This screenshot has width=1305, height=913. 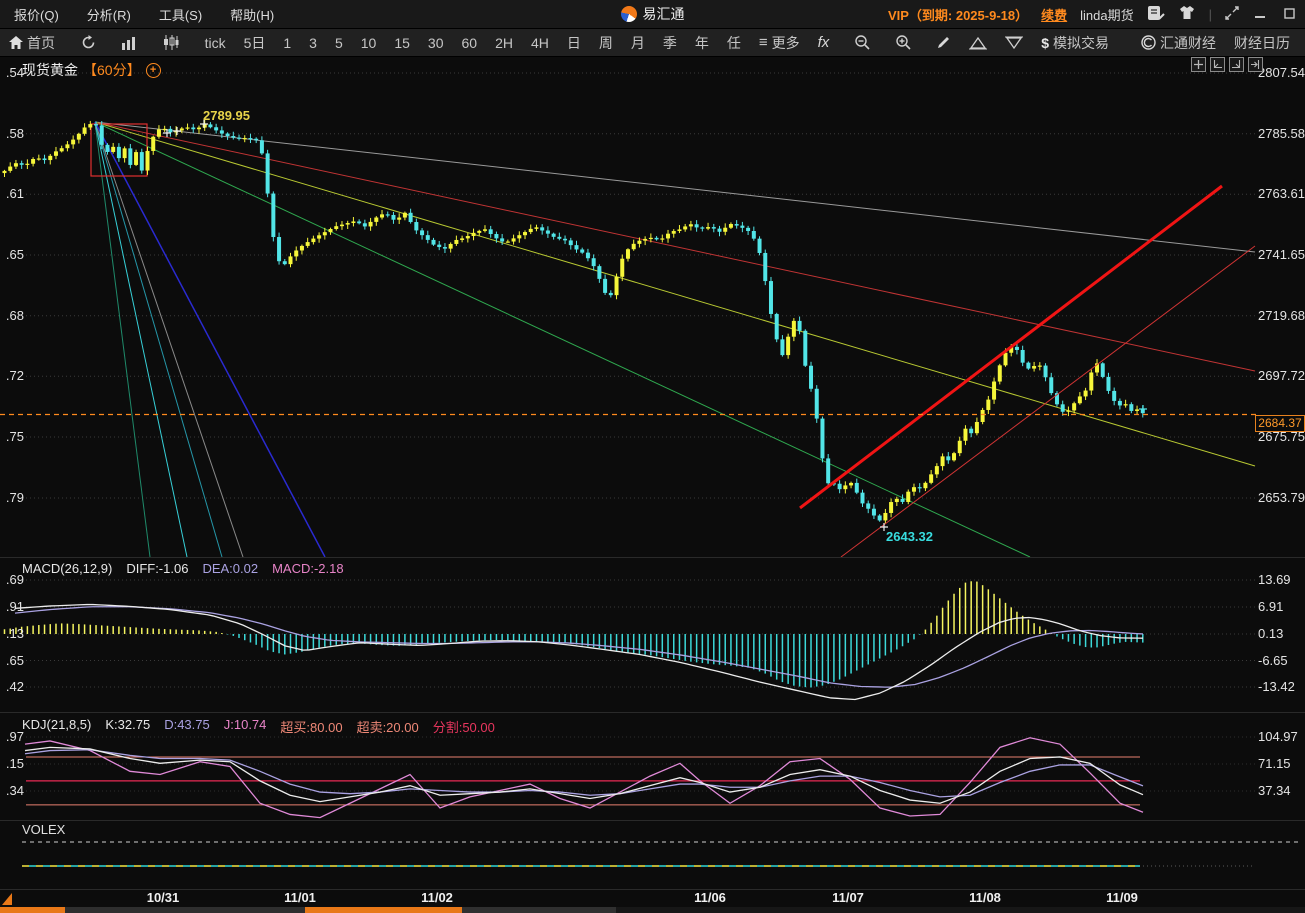 I want to click on price-axis-label: 2719.68, so click(x=1281, y=315).